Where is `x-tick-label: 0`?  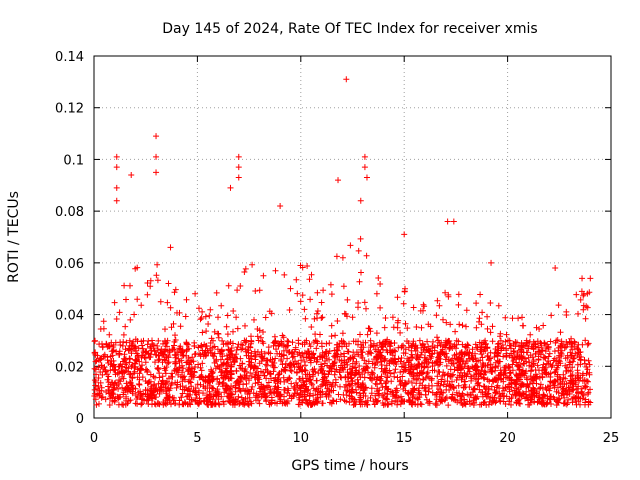
x-tick-label: 0 is located at coordinates (94, 438).